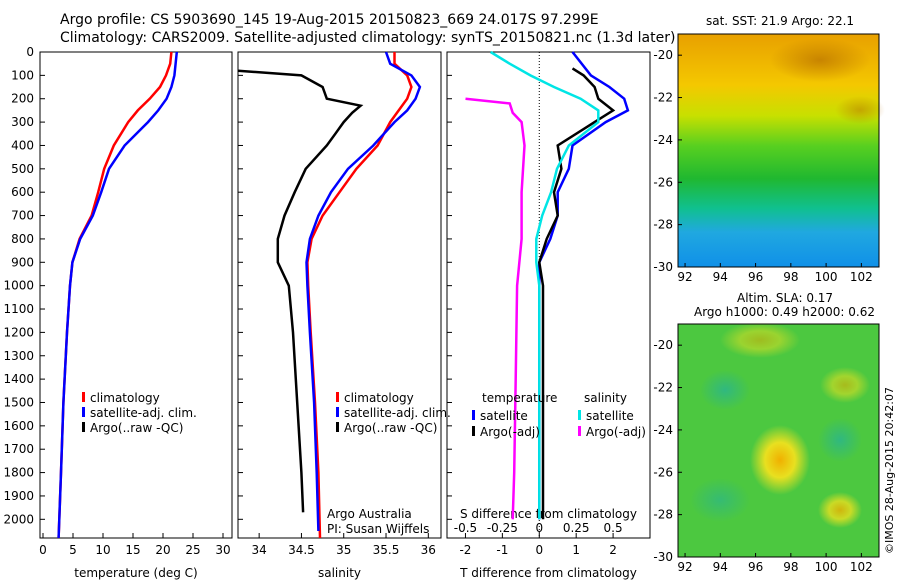 The image size is (900, 580). What do you see at coordinates (465, 550) in the screenshot?
I see `x-tick-label: -2` at bounding box center [465, 550].